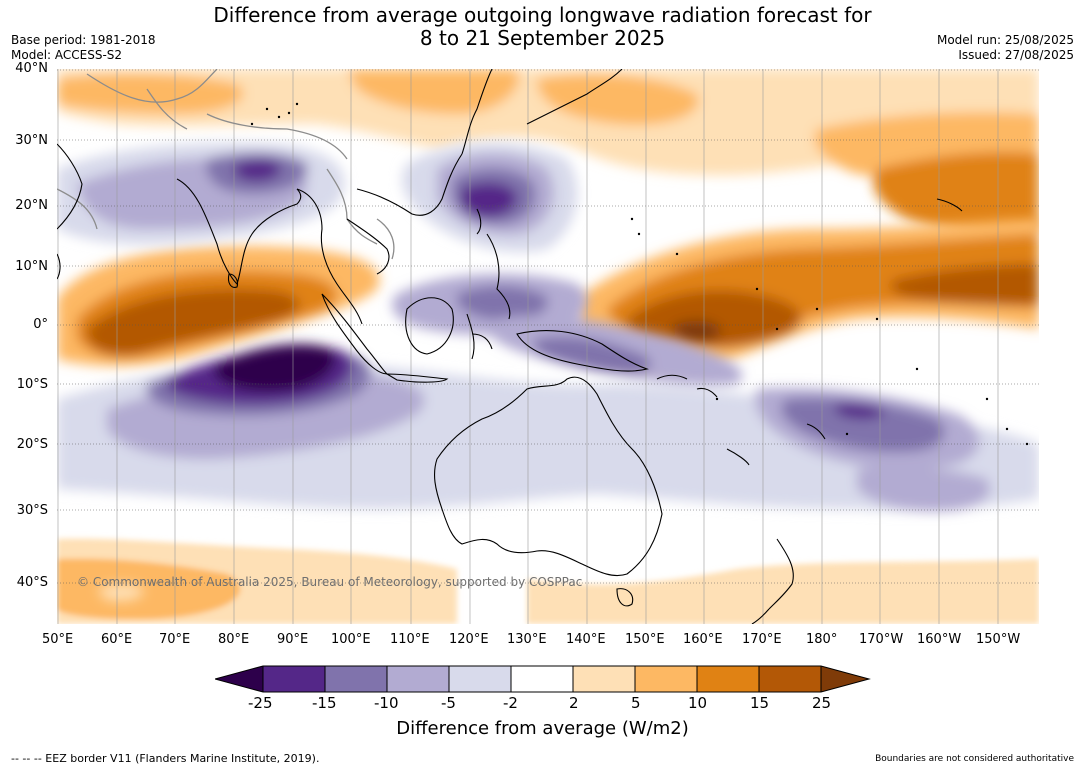  Describe the element at coordinates (762, 639) in the screenshot. I see `lon-label-170e: 170°E` at that location.